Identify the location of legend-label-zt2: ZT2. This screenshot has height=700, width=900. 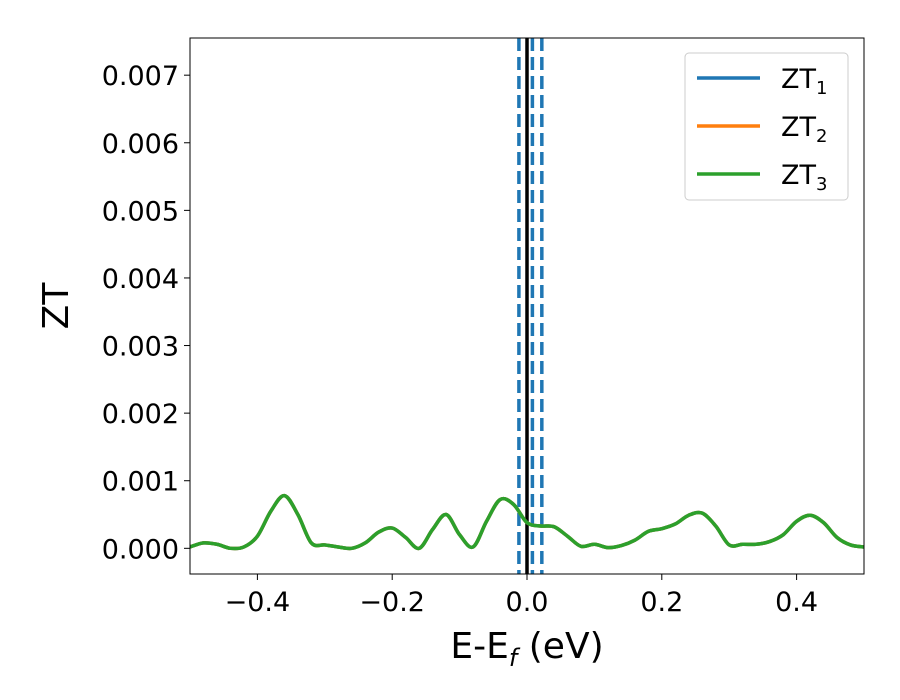
(804, 129).